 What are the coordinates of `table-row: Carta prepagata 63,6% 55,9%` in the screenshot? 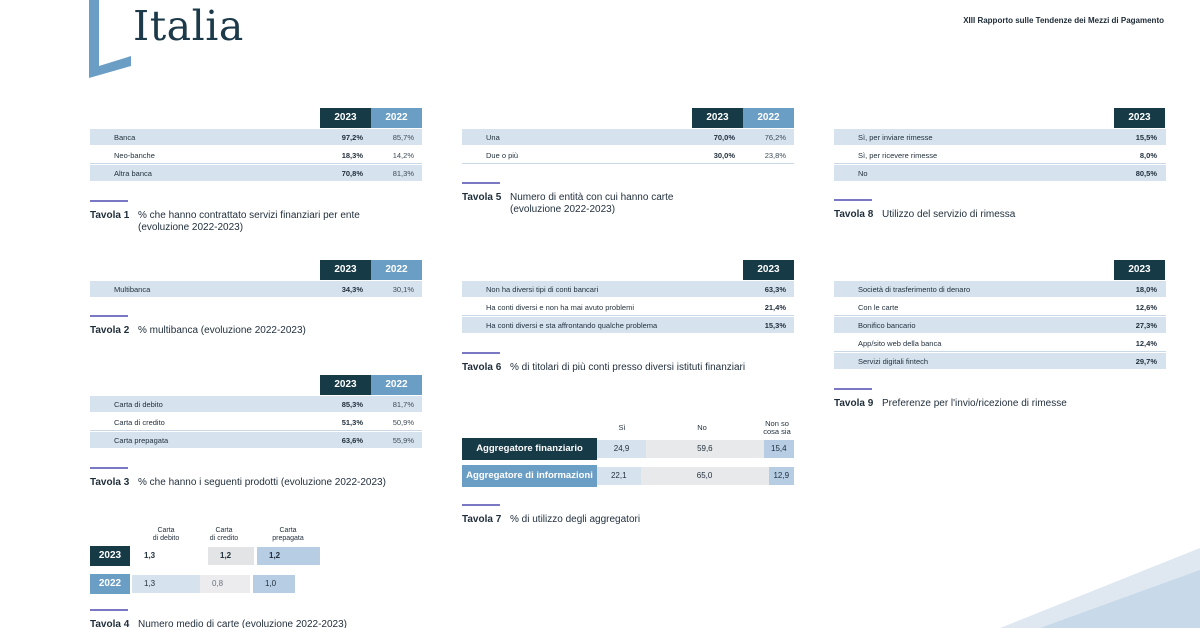 It's located at (256, 440).